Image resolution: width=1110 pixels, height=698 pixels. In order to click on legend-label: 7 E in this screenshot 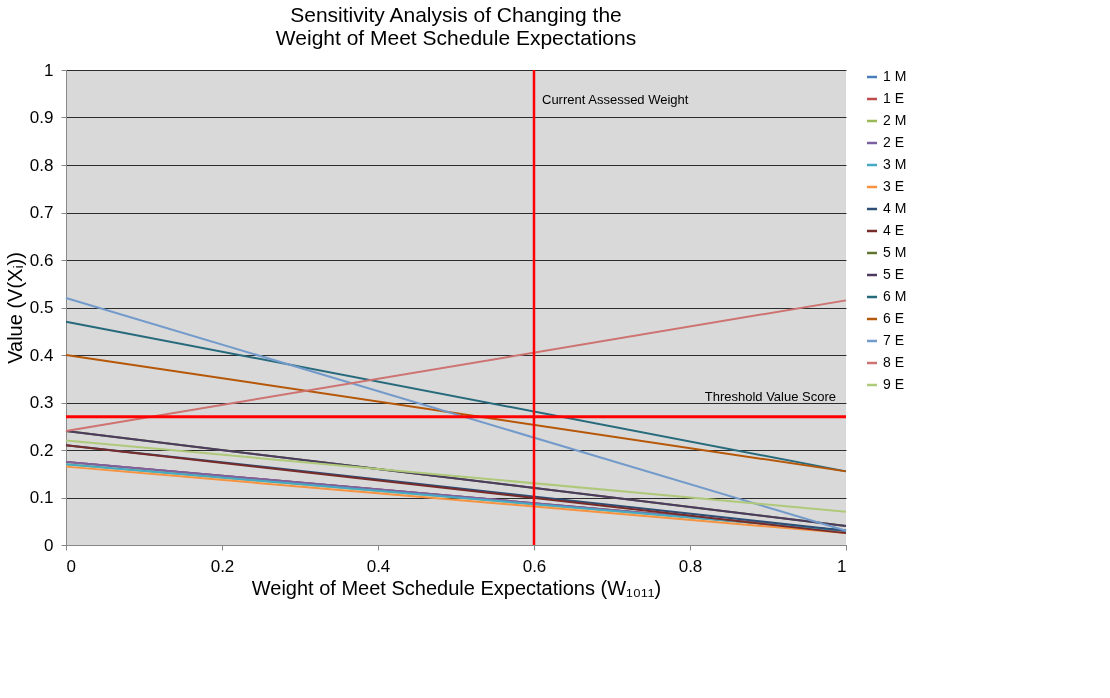, I will do `click(894, 340)`.